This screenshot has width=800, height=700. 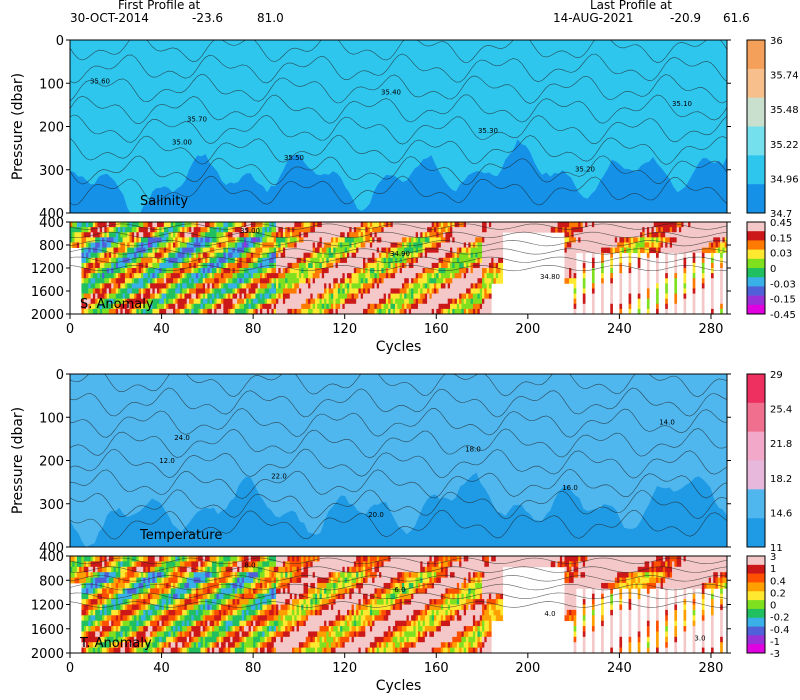 I want to click on colorbar-label: 0.03, so click(x=781, y=254).